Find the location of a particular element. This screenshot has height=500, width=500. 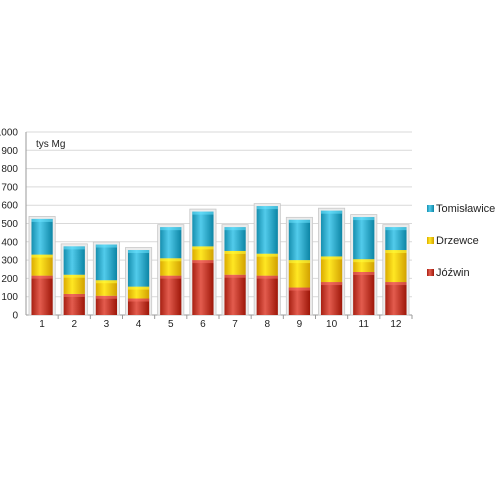

x-tick-label: 11 is located at coordinates (364, 324).